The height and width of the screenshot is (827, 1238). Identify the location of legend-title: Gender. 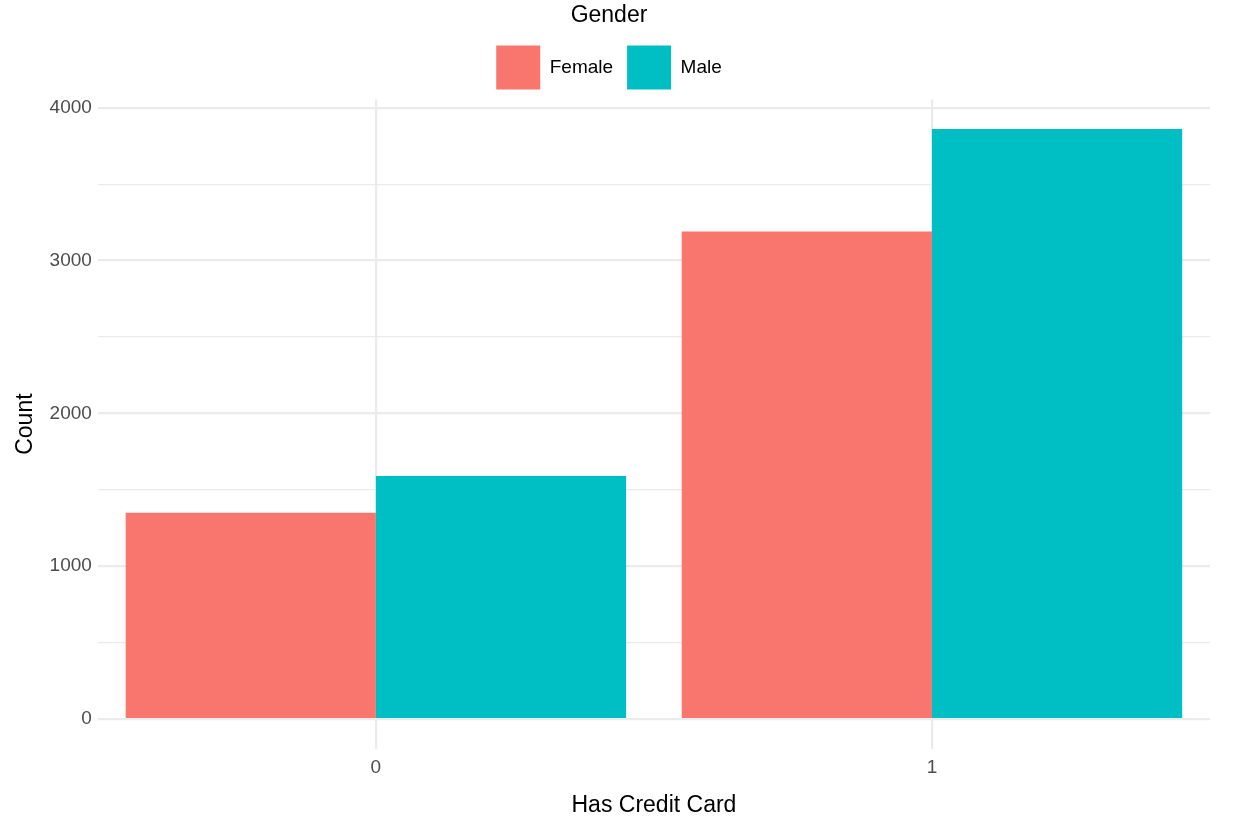
(609, 13).